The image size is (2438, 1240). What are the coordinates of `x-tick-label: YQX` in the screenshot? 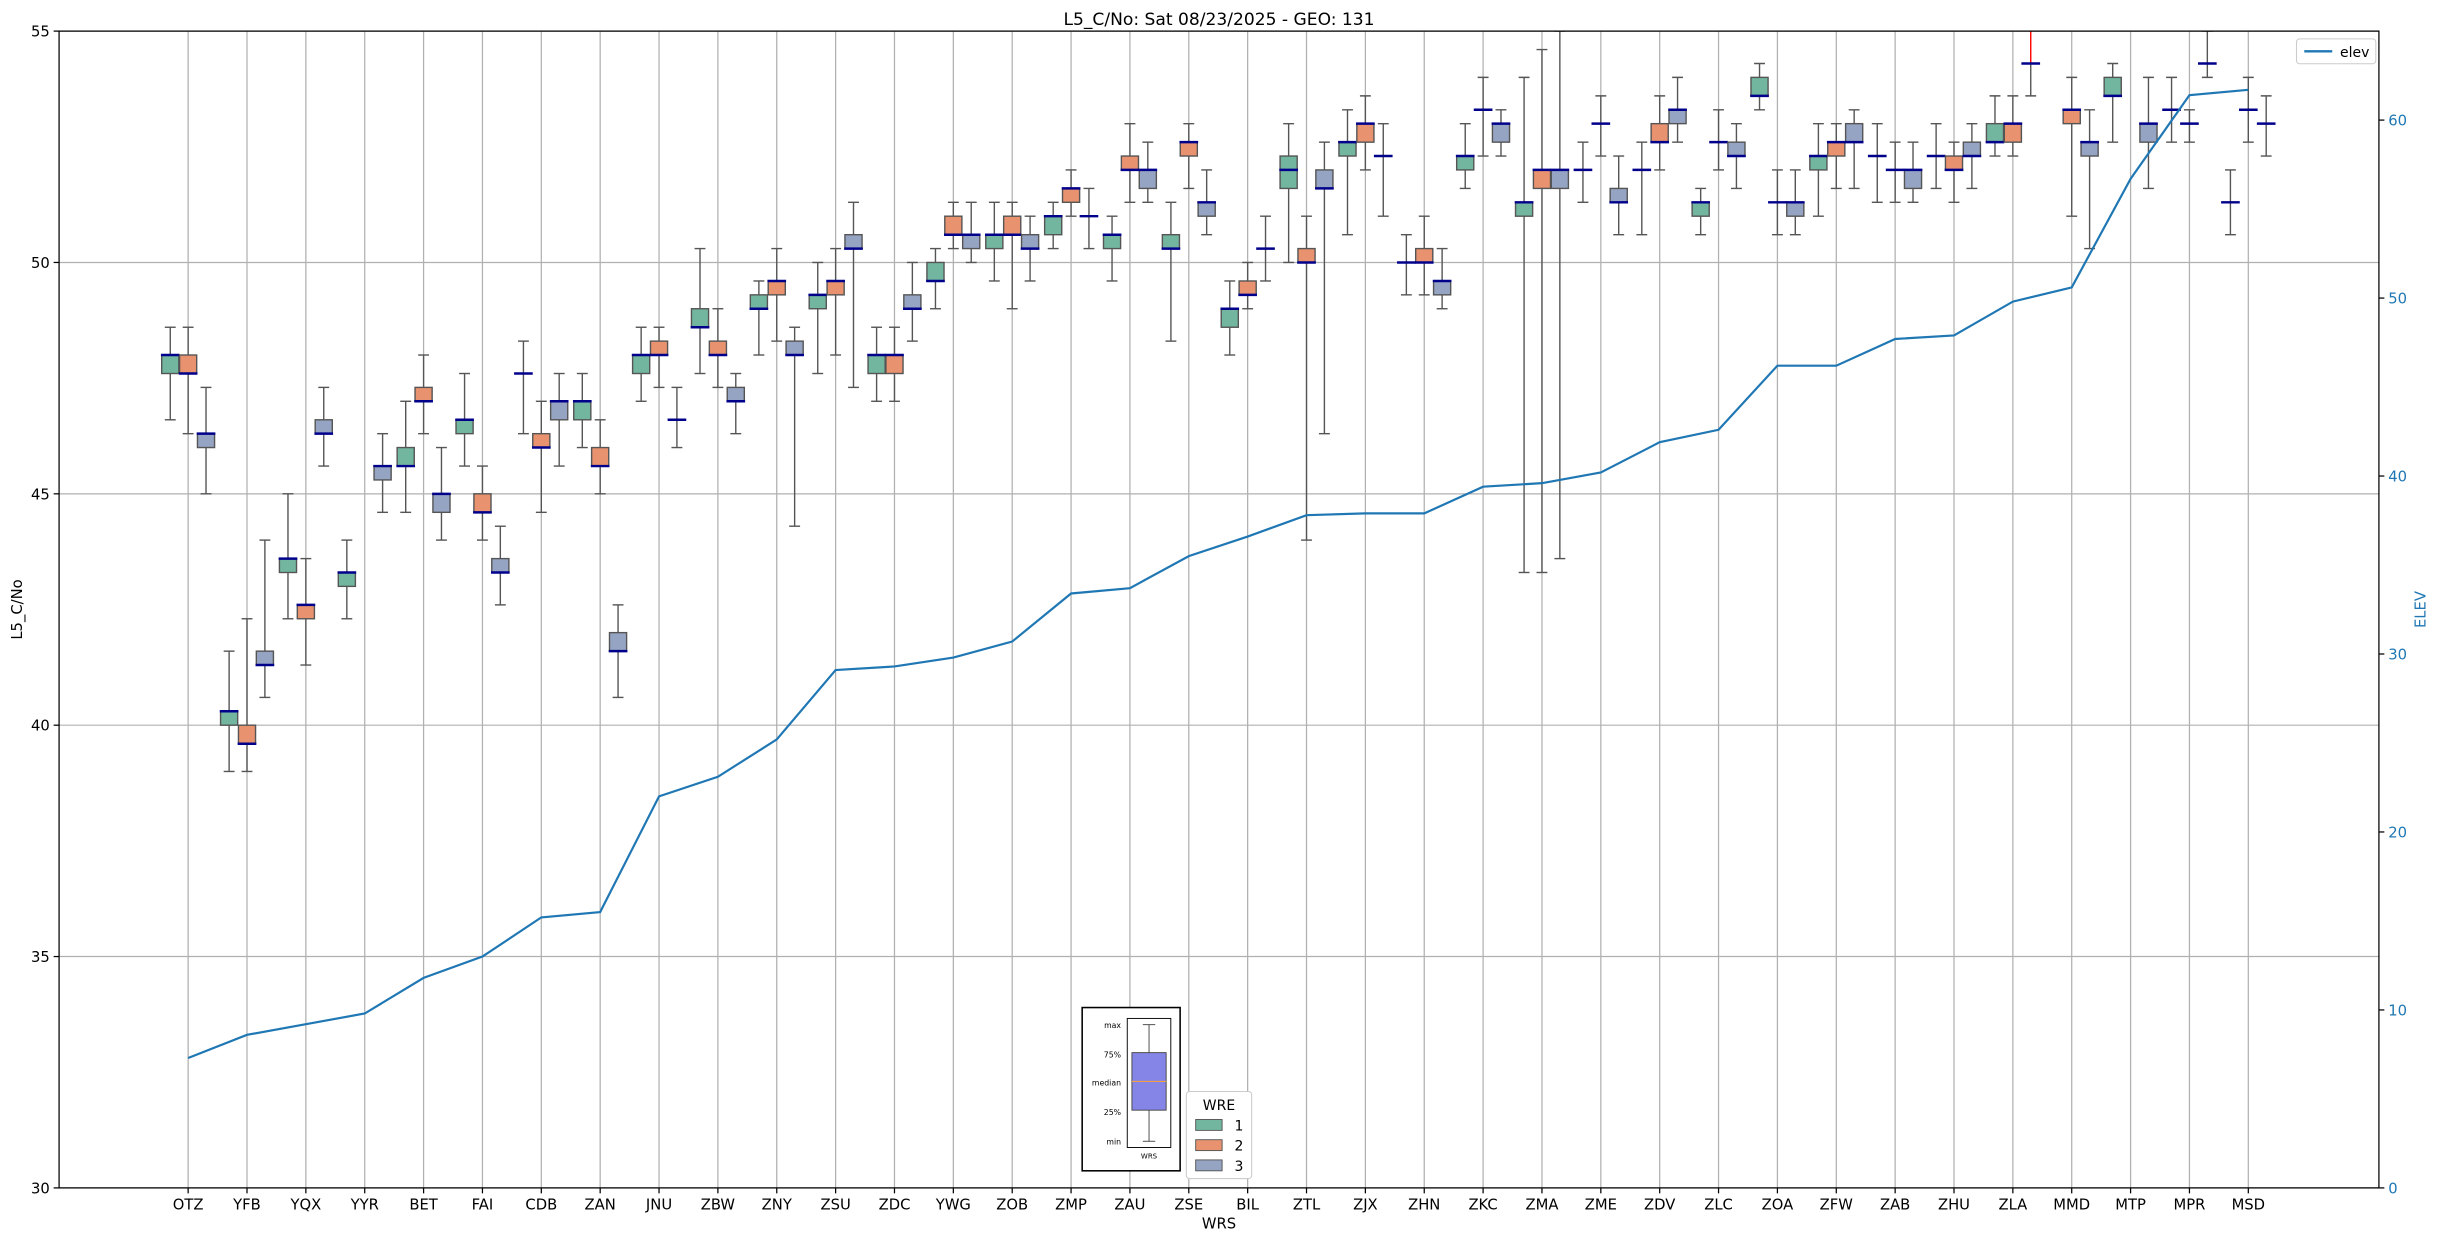 It's located at (305, 1205).